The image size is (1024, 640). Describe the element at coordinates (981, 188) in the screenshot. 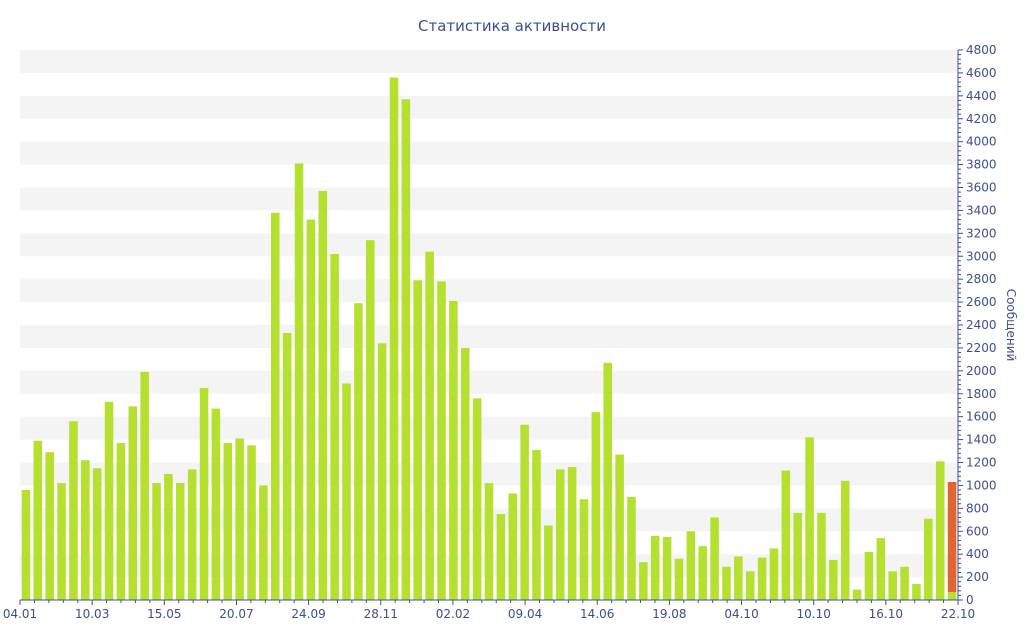

I see `y-tick-label: 3600` at that location.